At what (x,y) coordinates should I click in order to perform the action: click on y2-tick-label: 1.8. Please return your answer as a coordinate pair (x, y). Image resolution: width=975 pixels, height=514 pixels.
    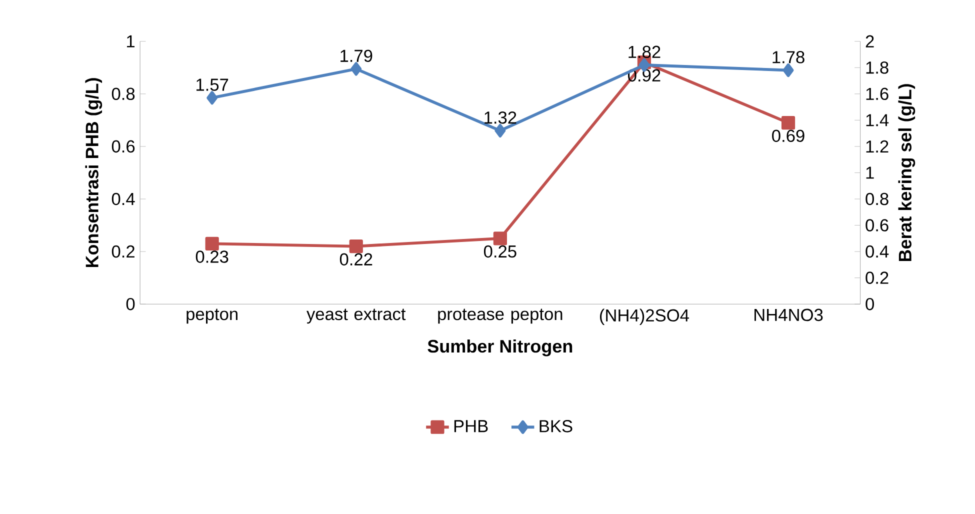
    Looking at the image, I should click on (877, 68).